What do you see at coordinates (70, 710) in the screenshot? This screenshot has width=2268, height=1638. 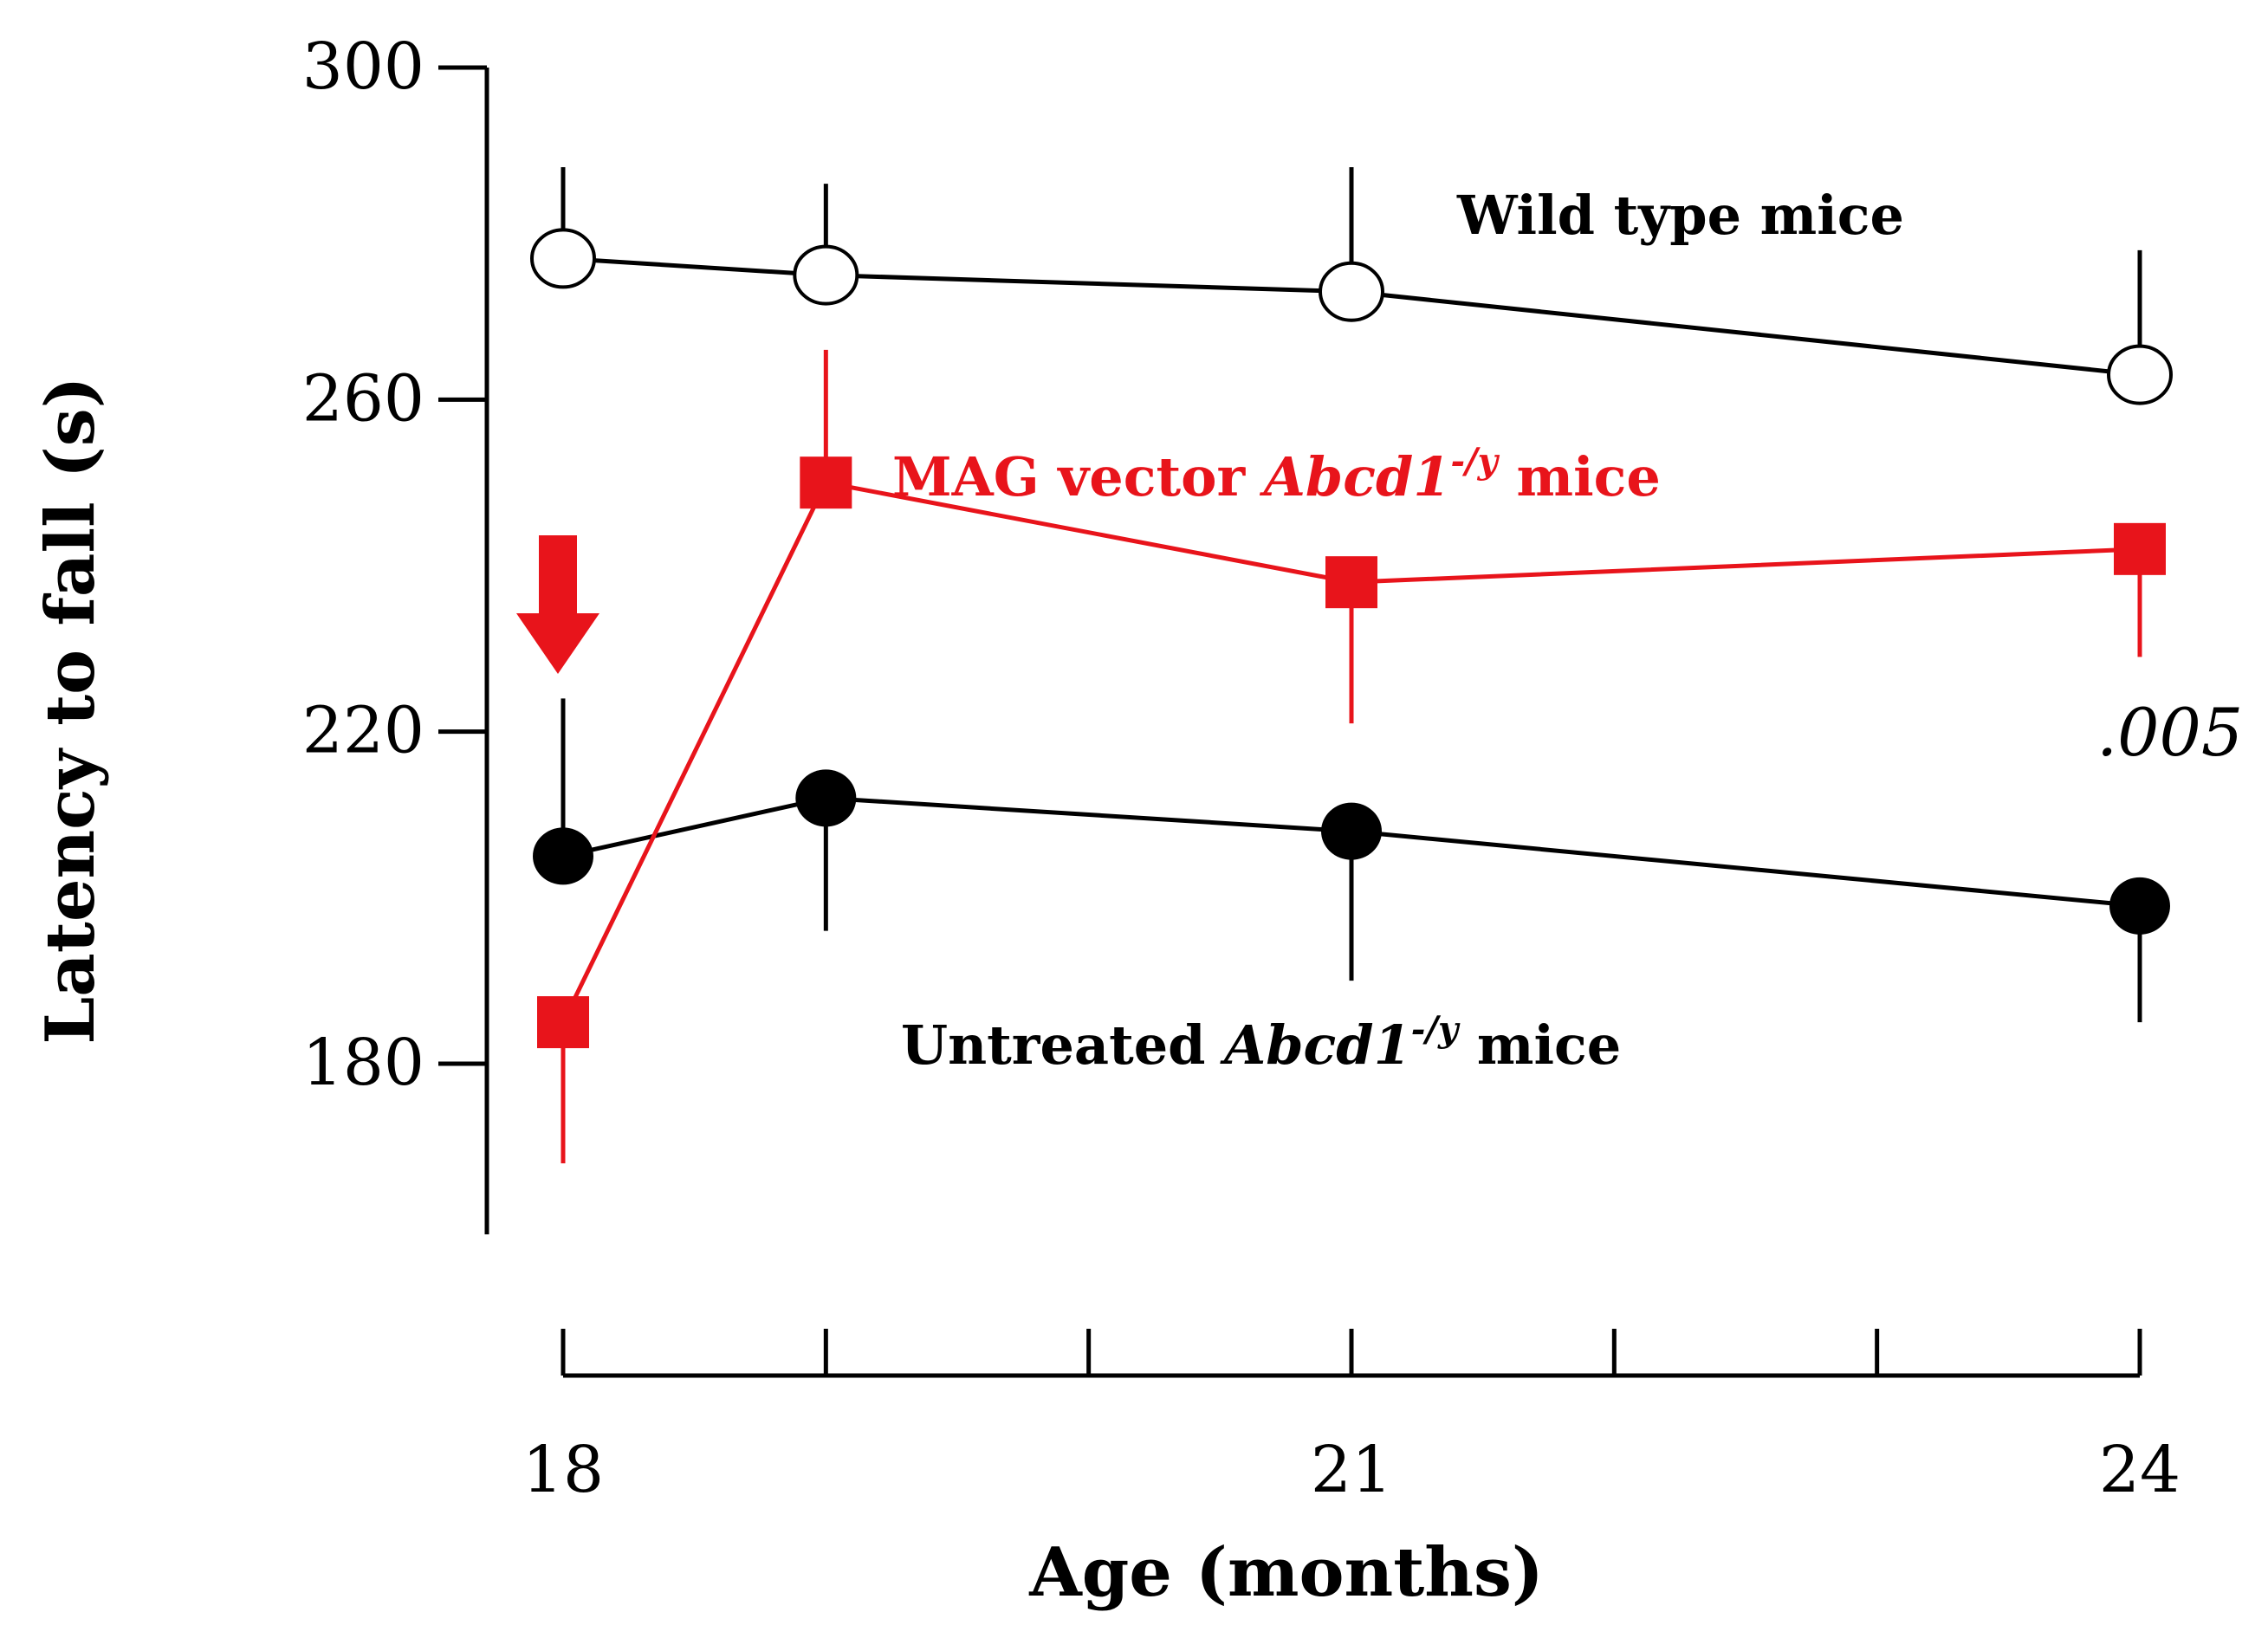 I see `y-axis-title: Latency to fall (s)` at bounding box center [70, 710].